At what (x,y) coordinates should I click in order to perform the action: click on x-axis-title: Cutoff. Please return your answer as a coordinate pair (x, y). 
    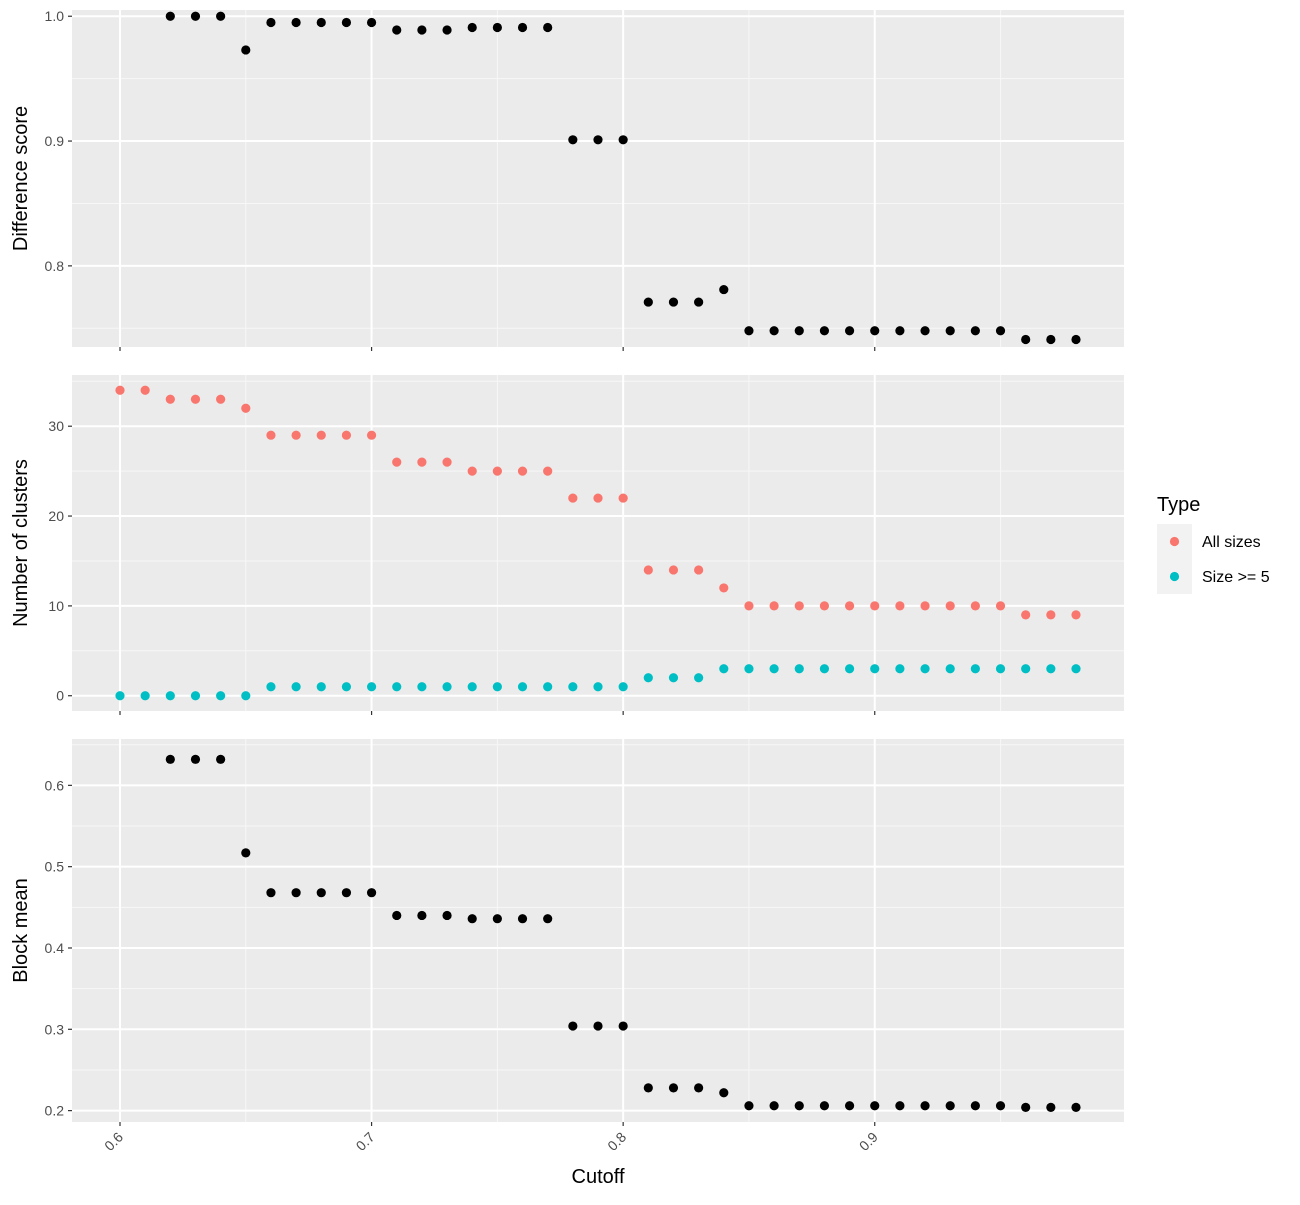
    Looking at the image, I should click on (598, 1177).